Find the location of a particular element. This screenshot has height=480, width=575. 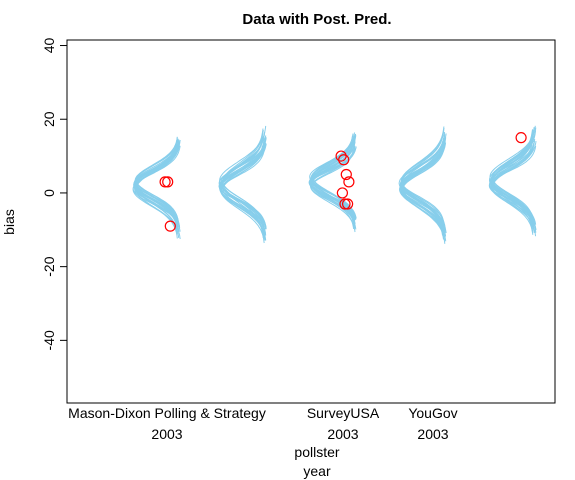

y-tick-label: -20 is located at coordinates (49, 266).